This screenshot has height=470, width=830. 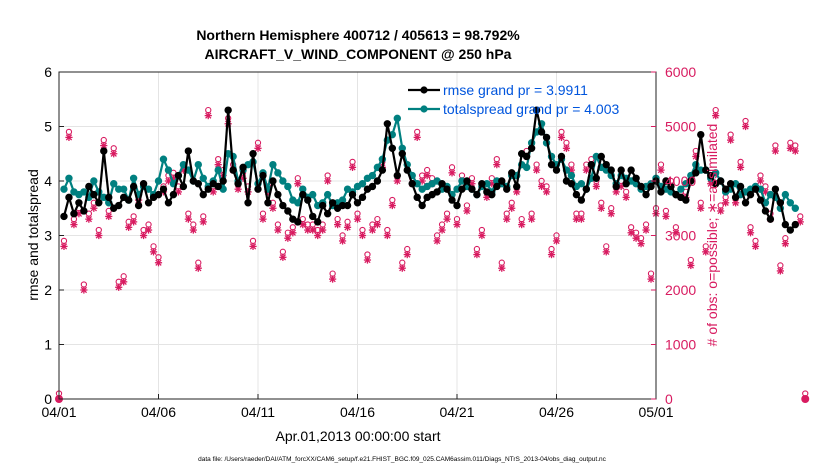 I want to click on right-y-tick-label: 6000, so click(x=680, y=72).